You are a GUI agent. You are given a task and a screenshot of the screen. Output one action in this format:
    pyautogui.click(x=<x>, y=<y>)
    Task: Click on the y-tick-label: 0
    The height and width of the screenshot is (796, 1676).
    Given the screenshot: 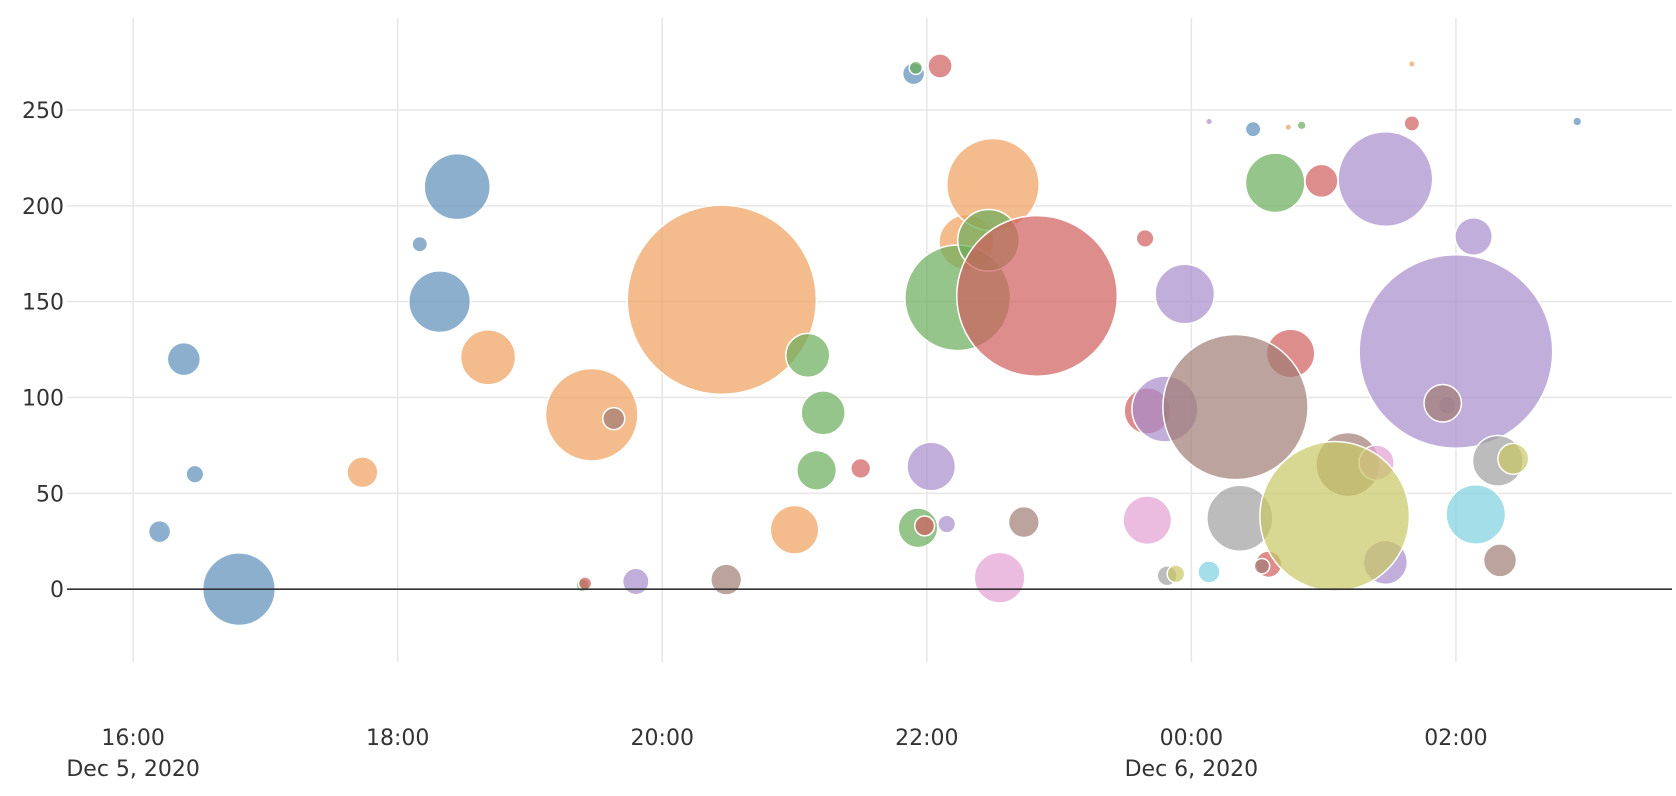 What is the action you would take?
    pyautogui.click(x=57, y=590)
    